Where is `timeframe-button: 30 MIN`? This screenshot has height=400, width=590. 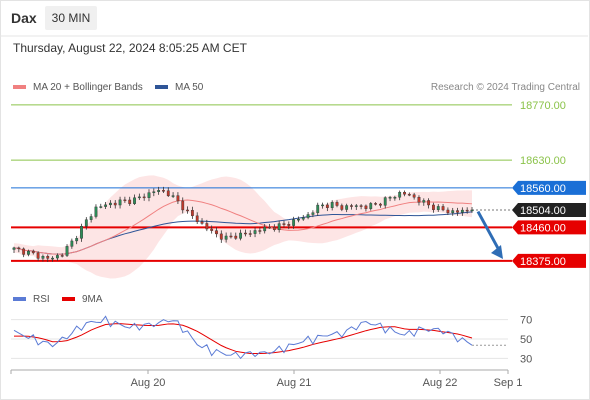 timeframe-button: 30 MIN is located at coordinates (71, 18).